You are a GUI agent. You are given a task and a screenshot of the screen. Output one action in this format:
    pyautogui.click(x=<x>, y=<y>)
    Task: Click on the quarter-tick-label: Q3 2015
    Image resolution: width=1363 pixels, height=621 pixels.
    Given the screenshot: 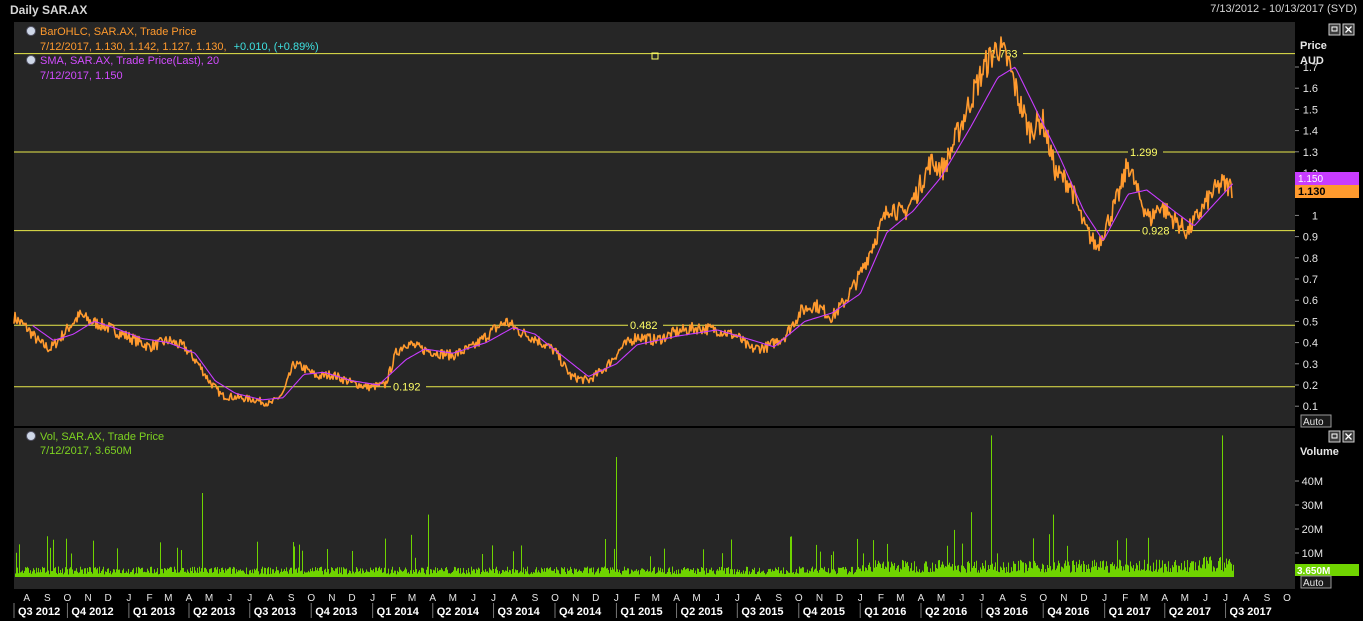 What is the action you would take?
    pyautogui.click(x=762, y=612)
    